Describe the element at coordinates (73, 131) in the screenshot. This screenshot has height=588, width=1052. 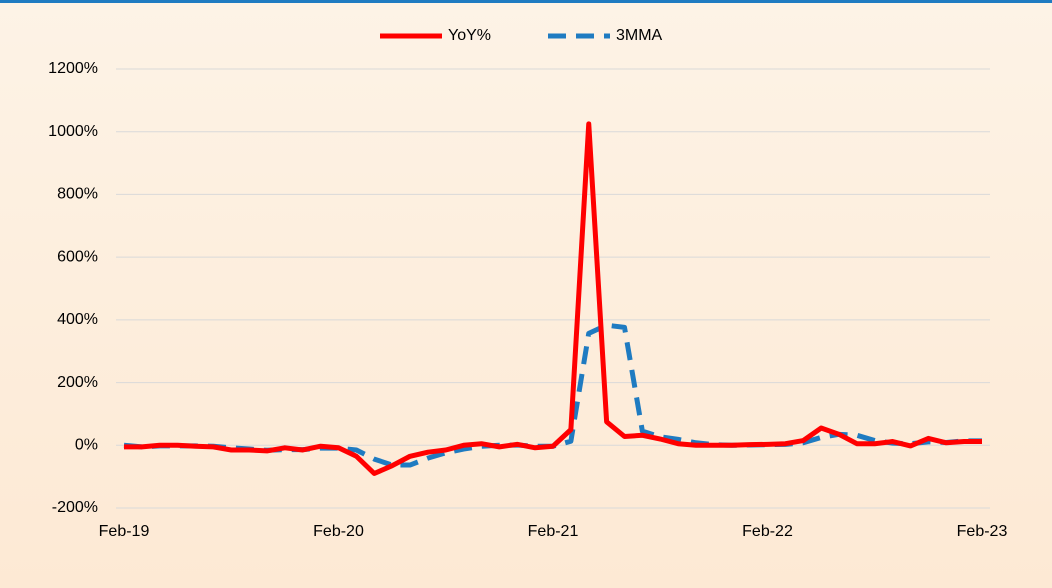
I see `y-tick-label: 1000%` at that location.